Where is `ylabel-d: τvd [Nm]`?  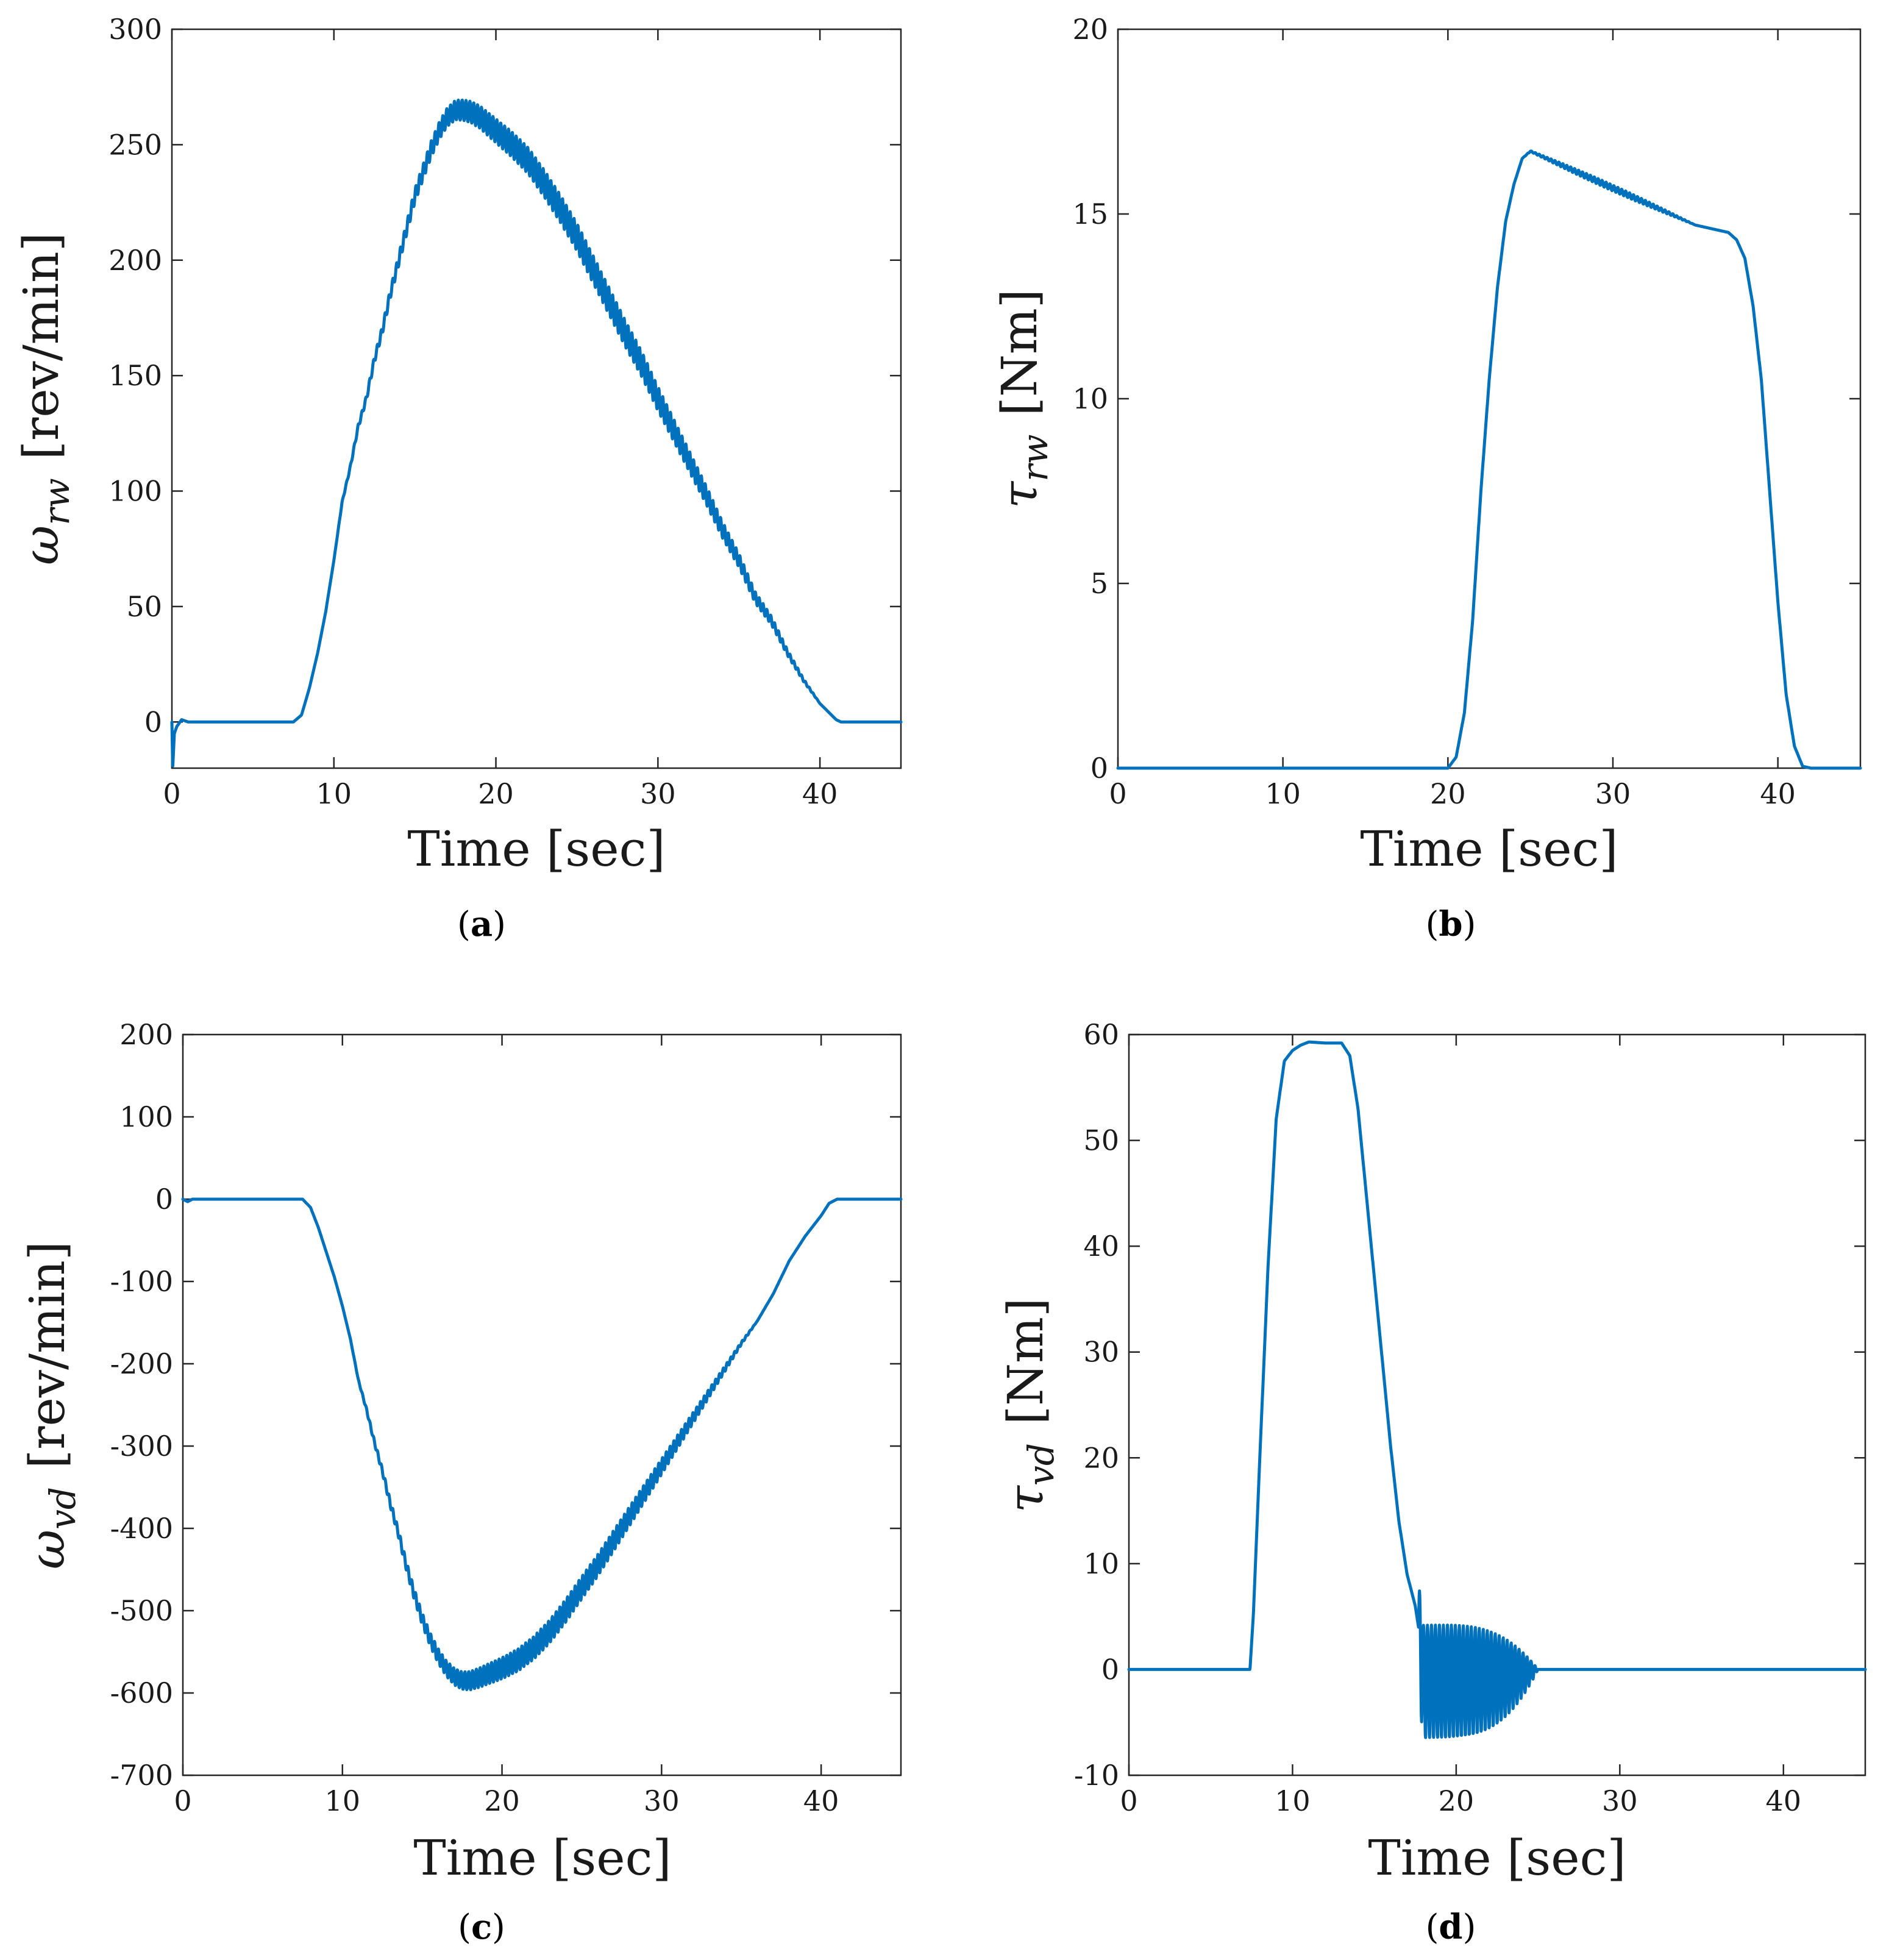 ylabel-d: τvd [Nm] is located at coordinates (1029, 1406).